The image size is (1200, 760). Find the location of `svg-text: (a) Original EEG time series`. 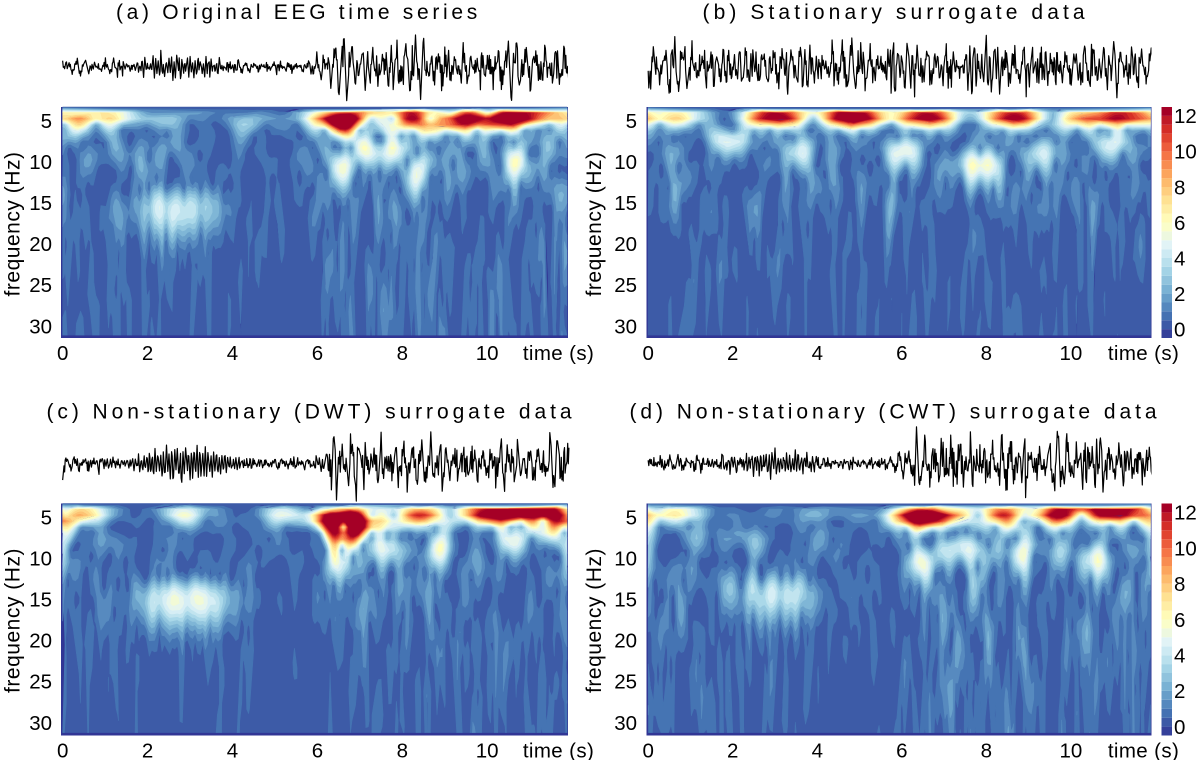

svg-text: (a) Original EEG time series is located at coordinates (298, 12).